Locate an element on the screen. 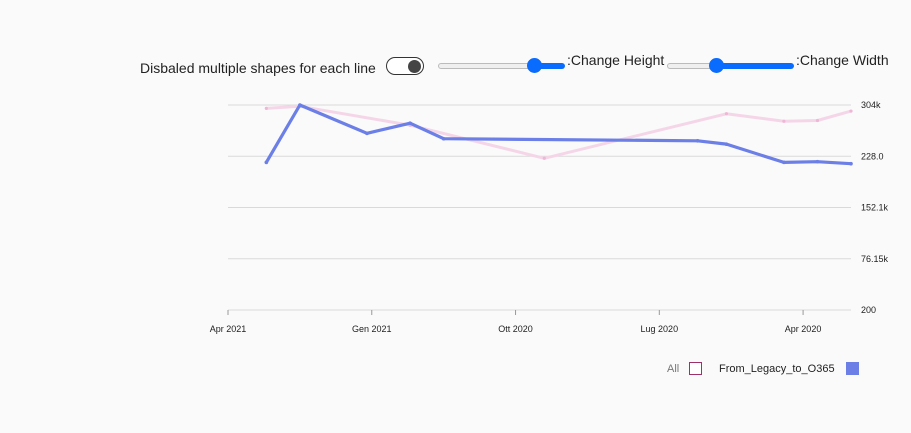 The height and width of the screenshot is (433, 911). width-slider-thumb is located at coordinates (716, 65).